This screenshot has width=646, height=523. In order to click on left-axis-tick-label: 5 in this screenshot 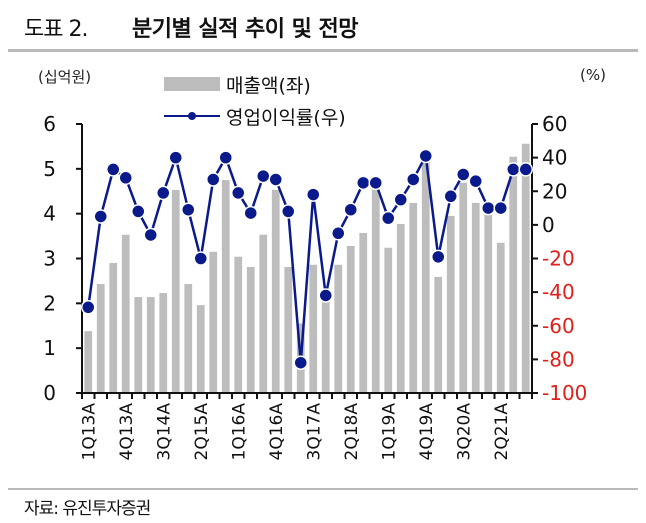, I will do `click(49, 169)`.